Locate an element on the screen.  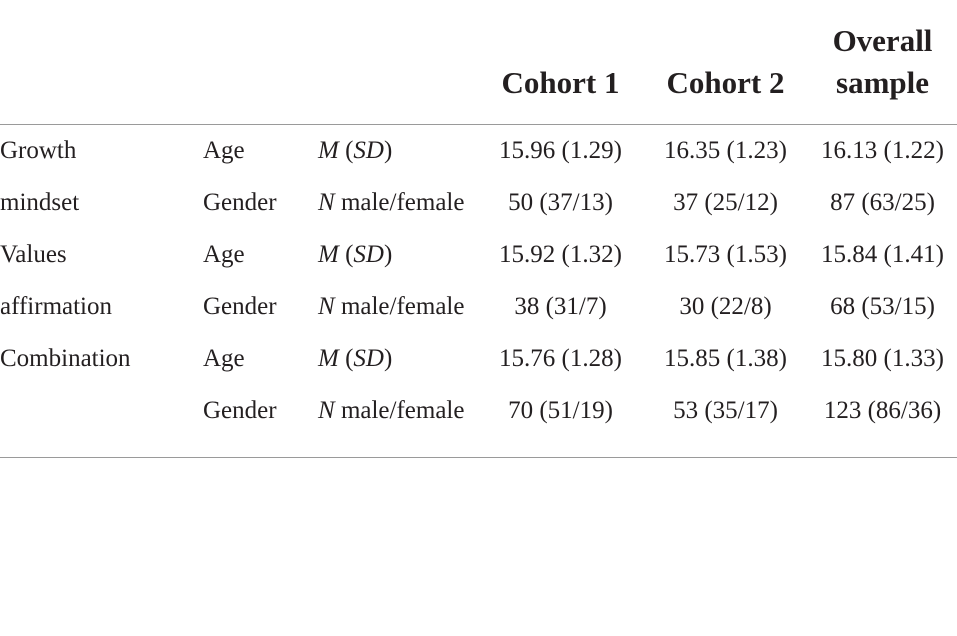
value-text: 50 (37/13) is located at coordinates (560, 202).